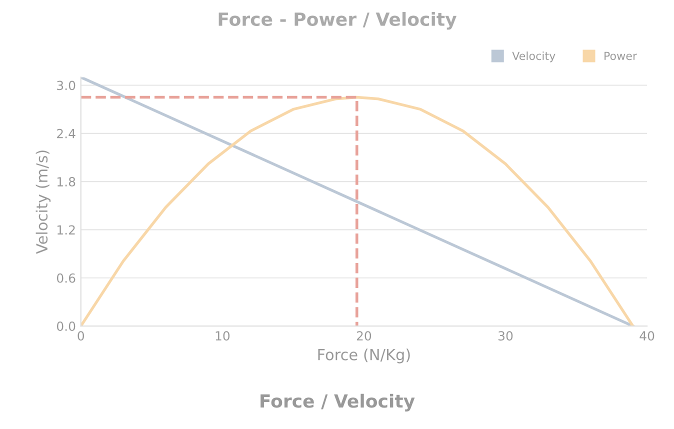  I want to click on y-tick-label: 0.0, so click(66, 326).